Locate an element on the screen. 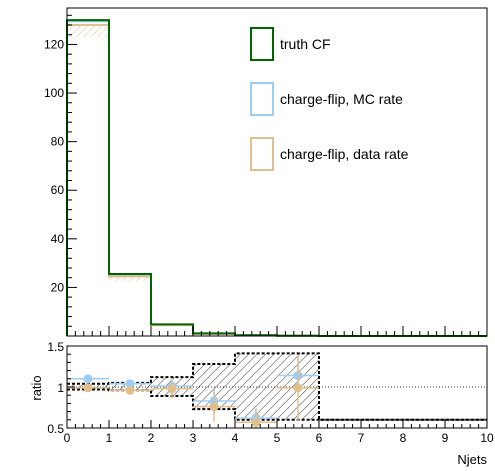 The image size is (495, 471). ratio-x-tick-label: 0 is located at coordinates (67, 438).